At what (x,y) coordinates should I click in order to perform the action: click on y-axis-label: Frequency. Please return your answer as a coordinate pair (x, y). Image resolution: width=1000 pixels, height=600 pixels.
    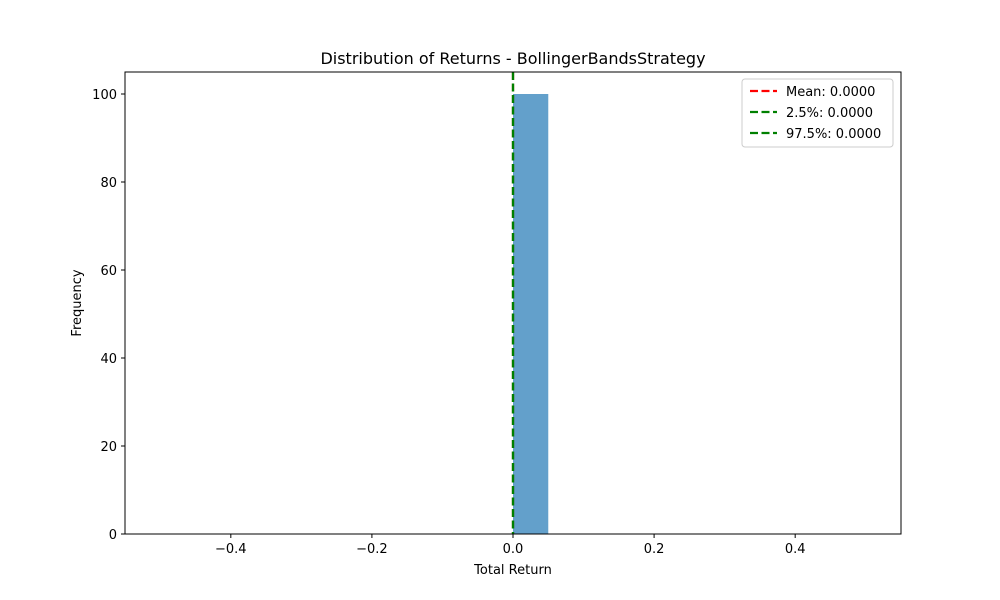
    Looking at the image, I should click on (77, 302).